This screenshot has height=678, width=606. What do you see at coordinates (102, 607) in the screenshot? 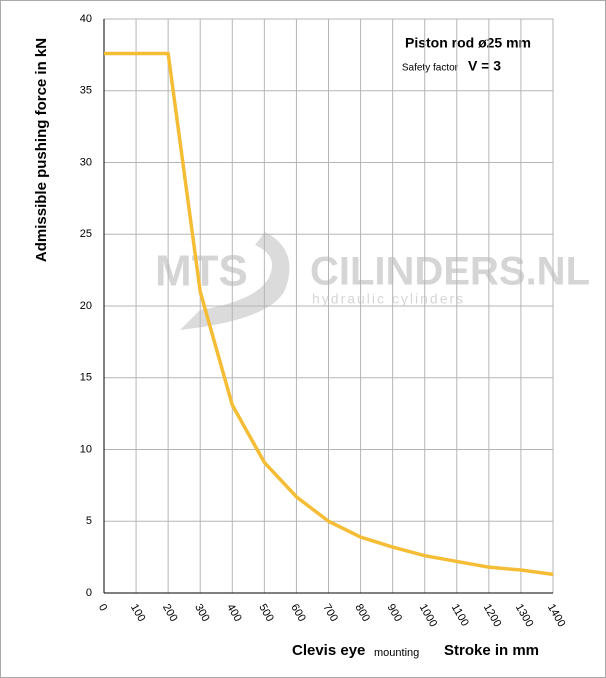
I see `x-tick-label: 0` at bounding box center [102, 607].